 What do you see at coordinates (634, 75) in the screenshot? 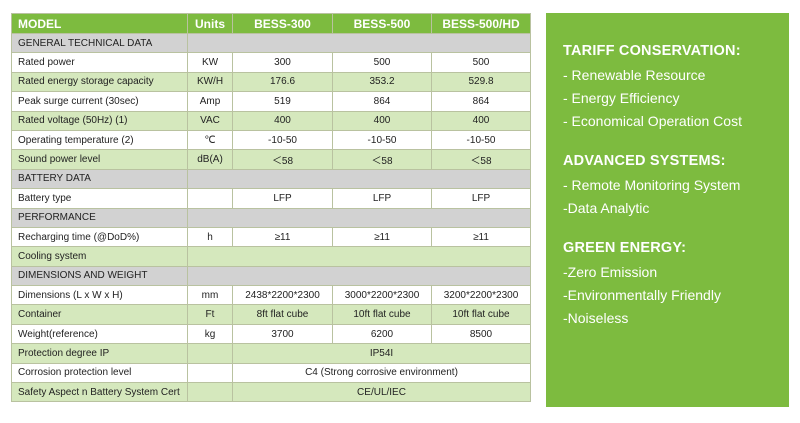
I see `feature-item: - Renewable Resource` at bounding box center [634, 75].